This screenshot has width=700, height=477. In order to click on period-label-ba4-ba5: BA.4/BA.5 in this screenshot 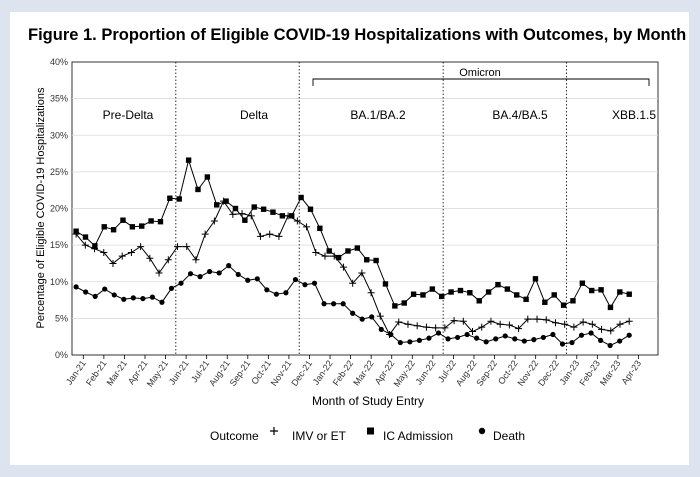, I will do `click(520, 115)`.